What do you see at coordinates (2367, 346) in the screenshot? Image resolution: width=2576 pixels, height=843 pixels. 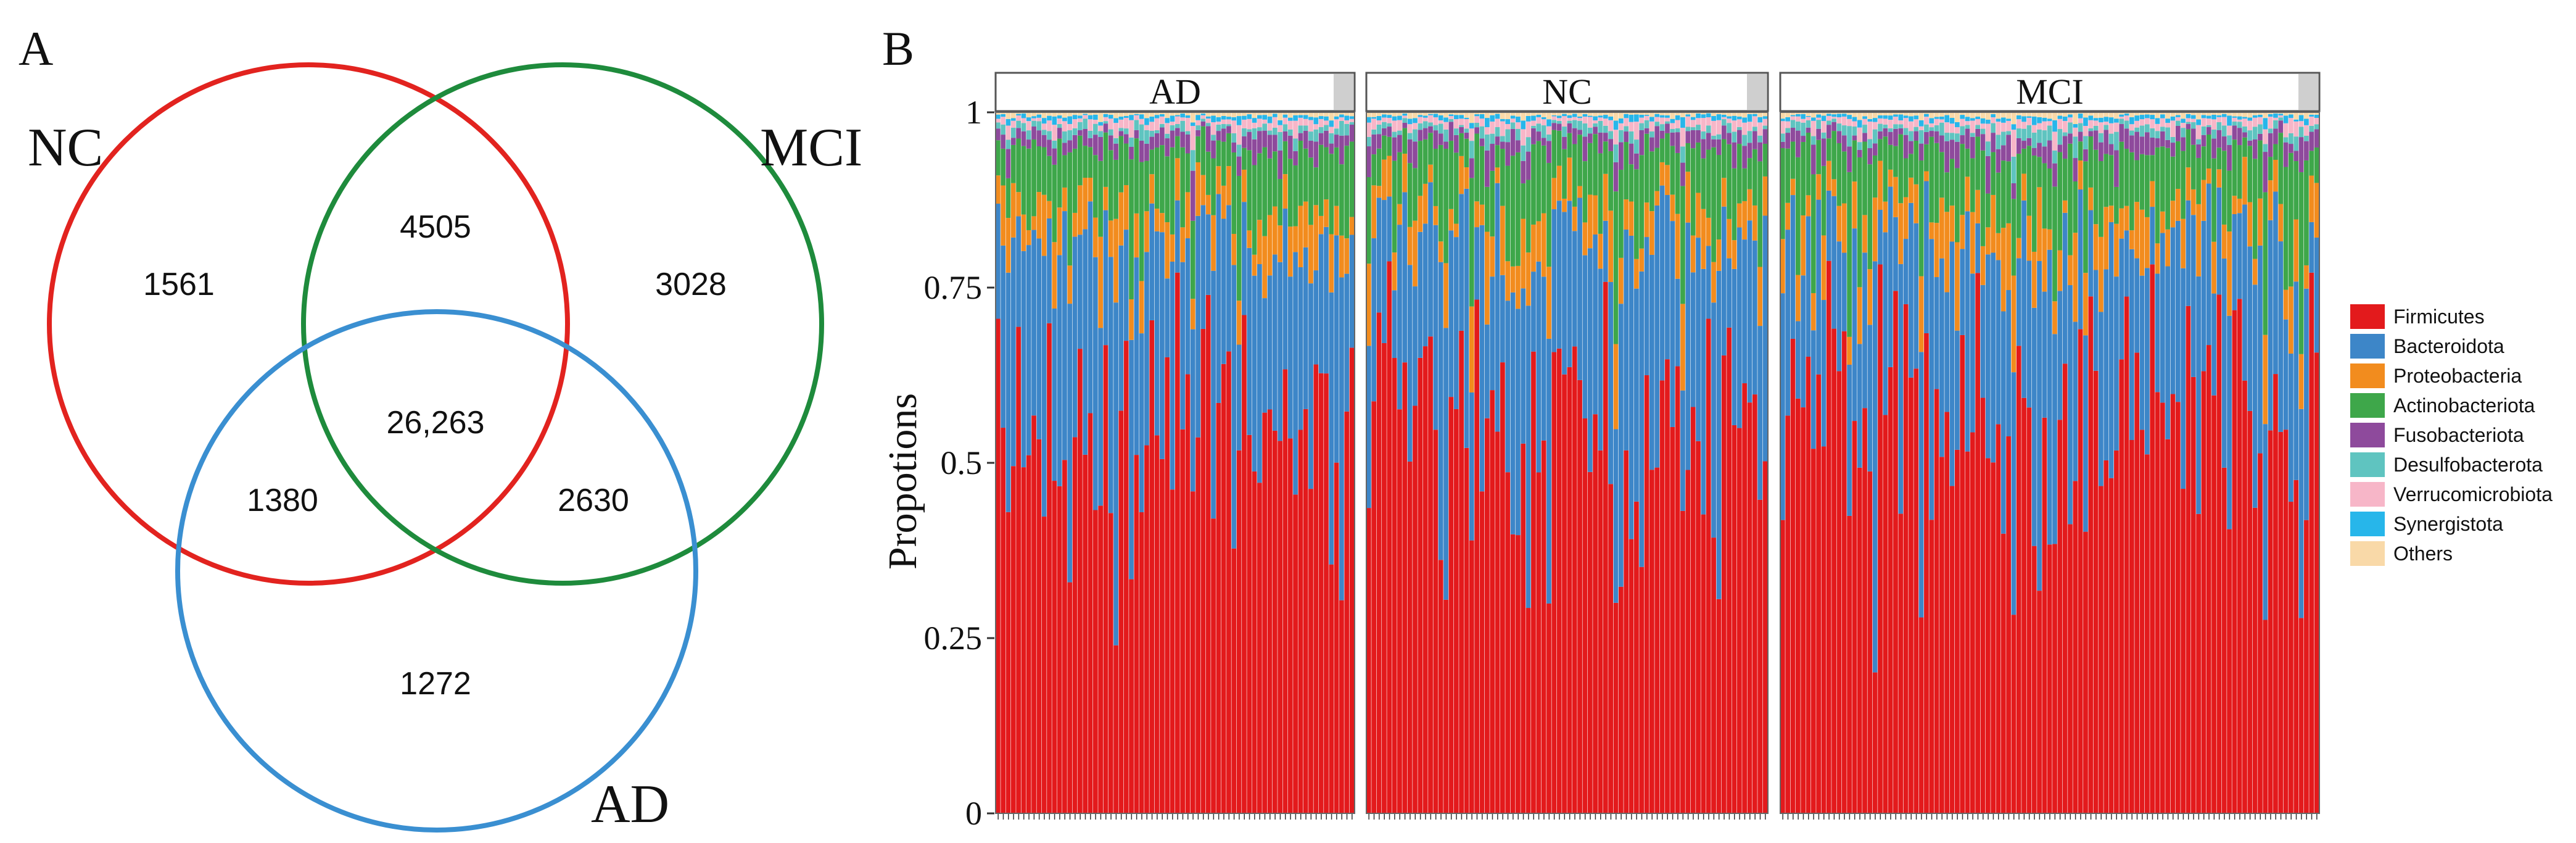 I see `legend-swatch-bacteroidota` at bounding box center [2367, 346].